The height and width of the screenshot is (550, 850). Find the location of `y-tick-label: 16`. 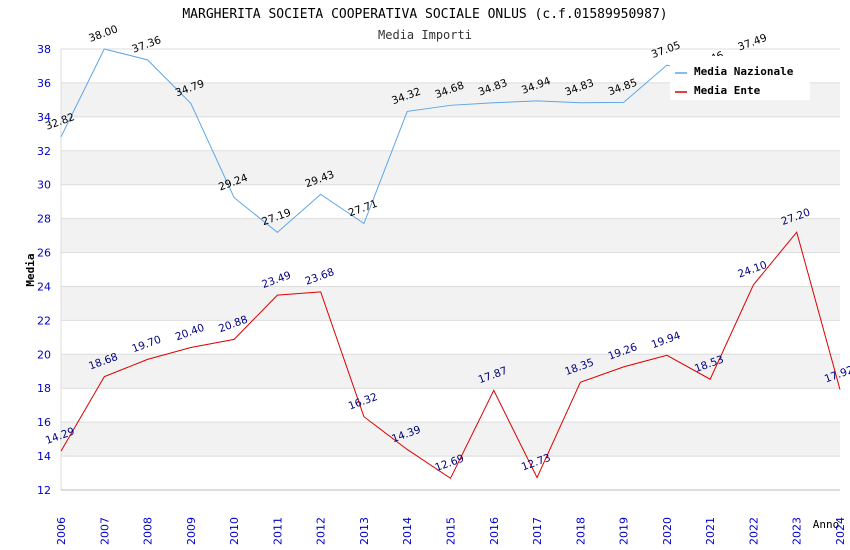

y-tick-label: 16 is located at coordinates (44, 422).